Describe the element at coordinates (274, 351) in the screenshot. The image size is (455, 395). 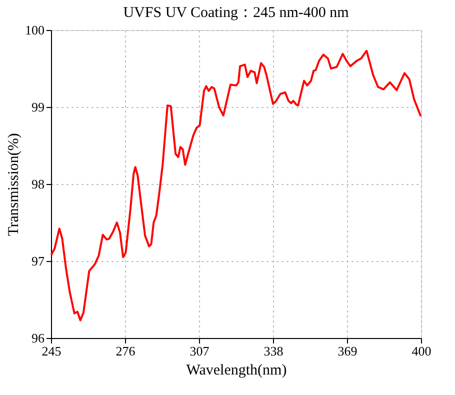
I see `x-tick-label: 338` at that location.